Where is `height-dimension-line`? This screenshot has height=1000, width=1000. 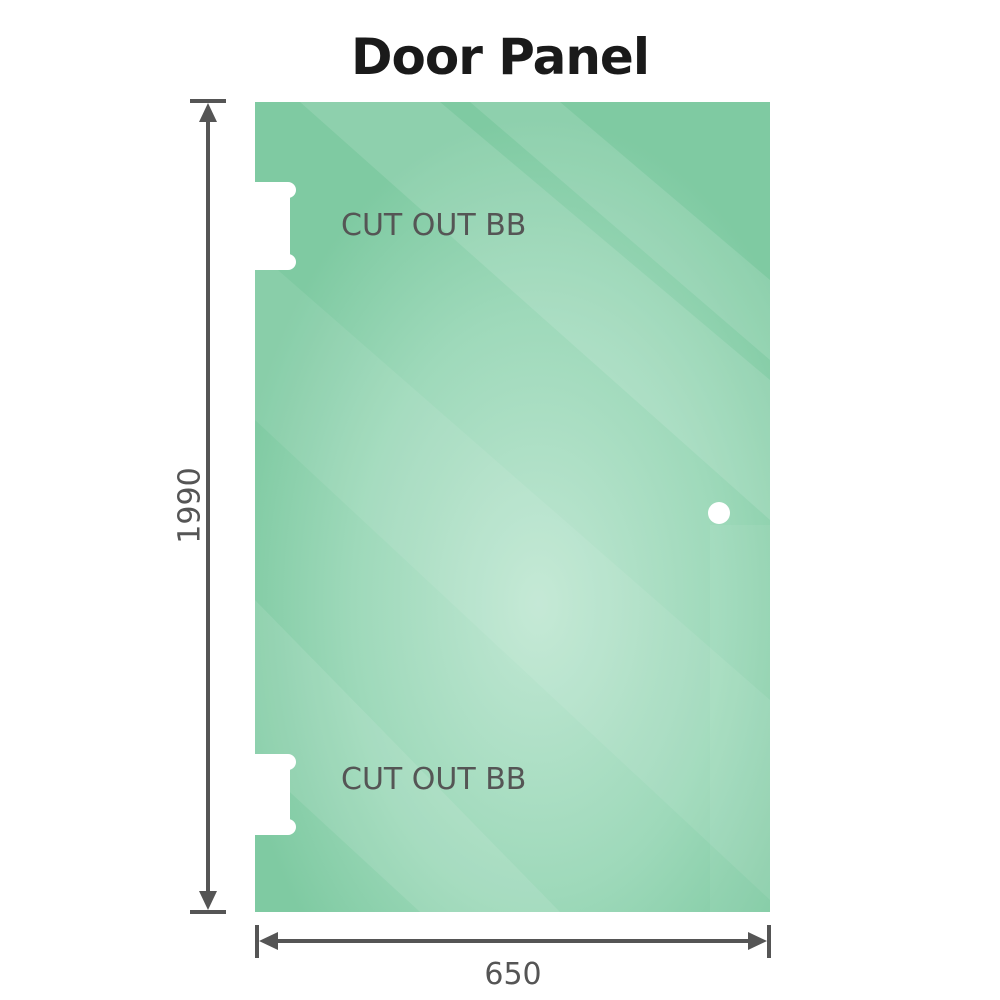 height-dimension-line is located at coordinates (208, 506).